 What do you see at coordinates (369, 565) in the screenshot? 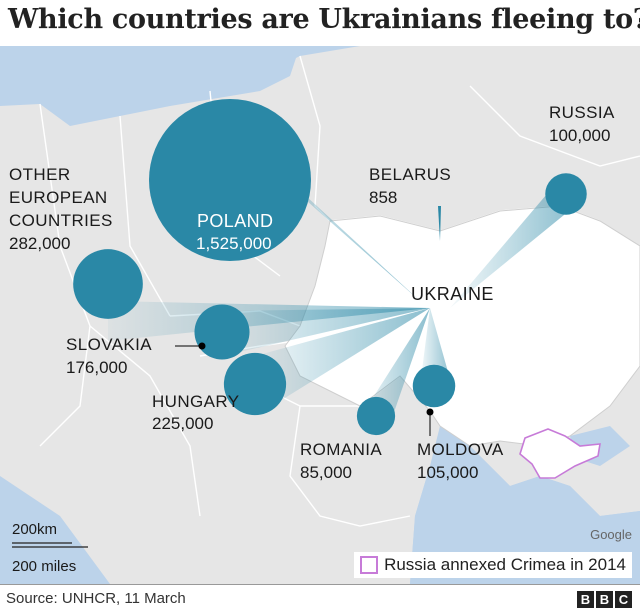
I see `crimea-legend-swatch` at bounding box center [369, 565].